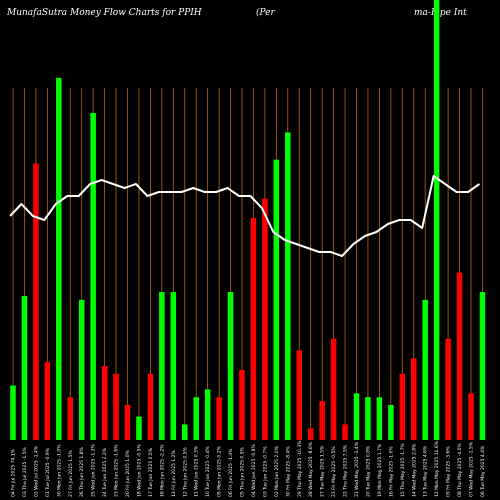  I want to click on x-tick-label: 04 Fri Jul 2025 74.1%, so click(14, 472).